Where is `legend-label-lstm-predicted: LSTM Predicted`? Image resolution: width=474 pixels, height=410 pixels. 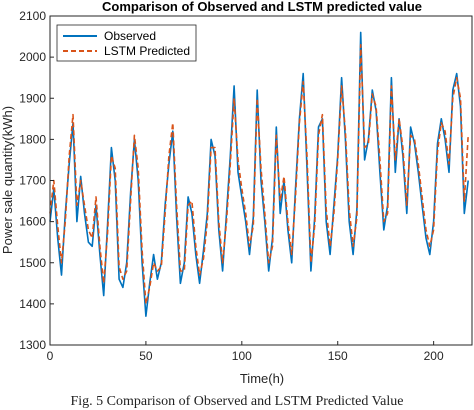 legend-label-lstm-predicted: LSTM Predicted is located at coordinates (147, 51).